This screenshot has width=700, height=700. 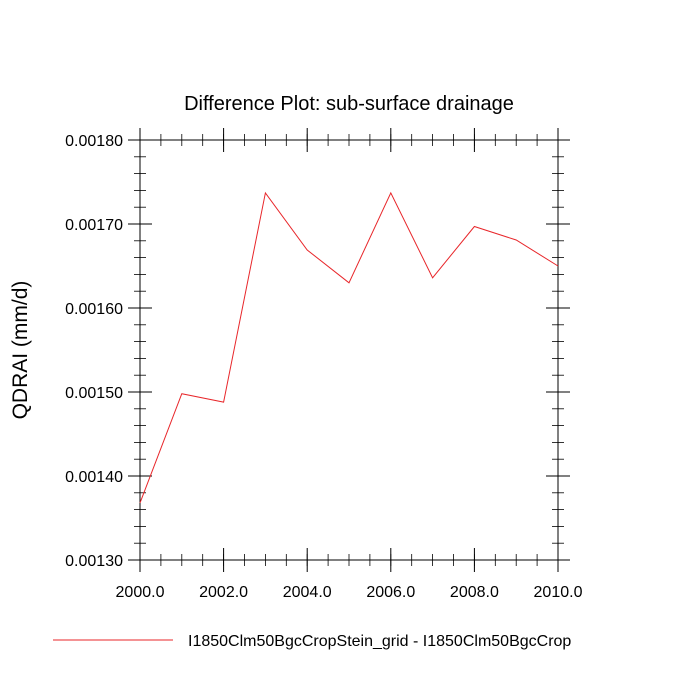 What do you see at coordinates (94, 309) in the screenshot?
I see `y-tick-label: 0.00160` at bounding box center [94, 309].